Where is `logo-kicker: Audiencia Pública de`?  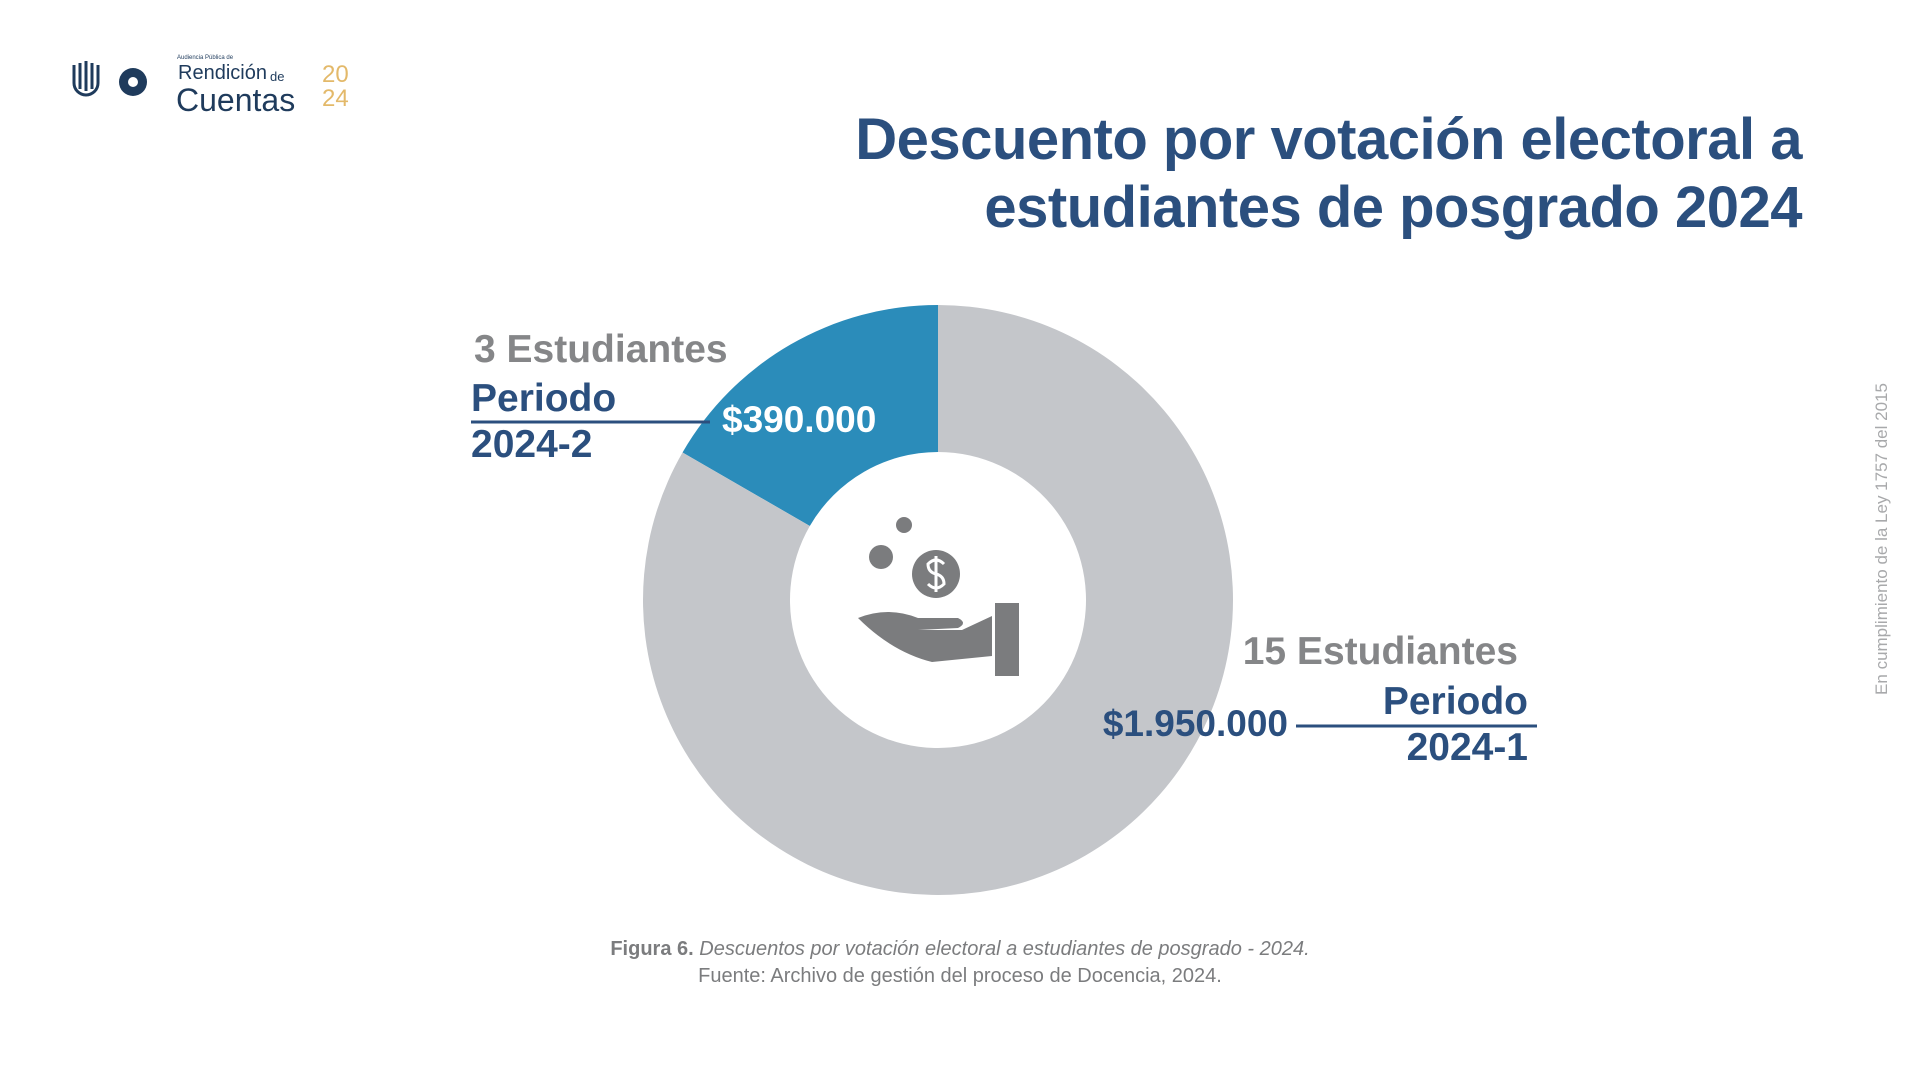
logo-kicker: Audiencia Pública de is located at coordinates (205, 58).